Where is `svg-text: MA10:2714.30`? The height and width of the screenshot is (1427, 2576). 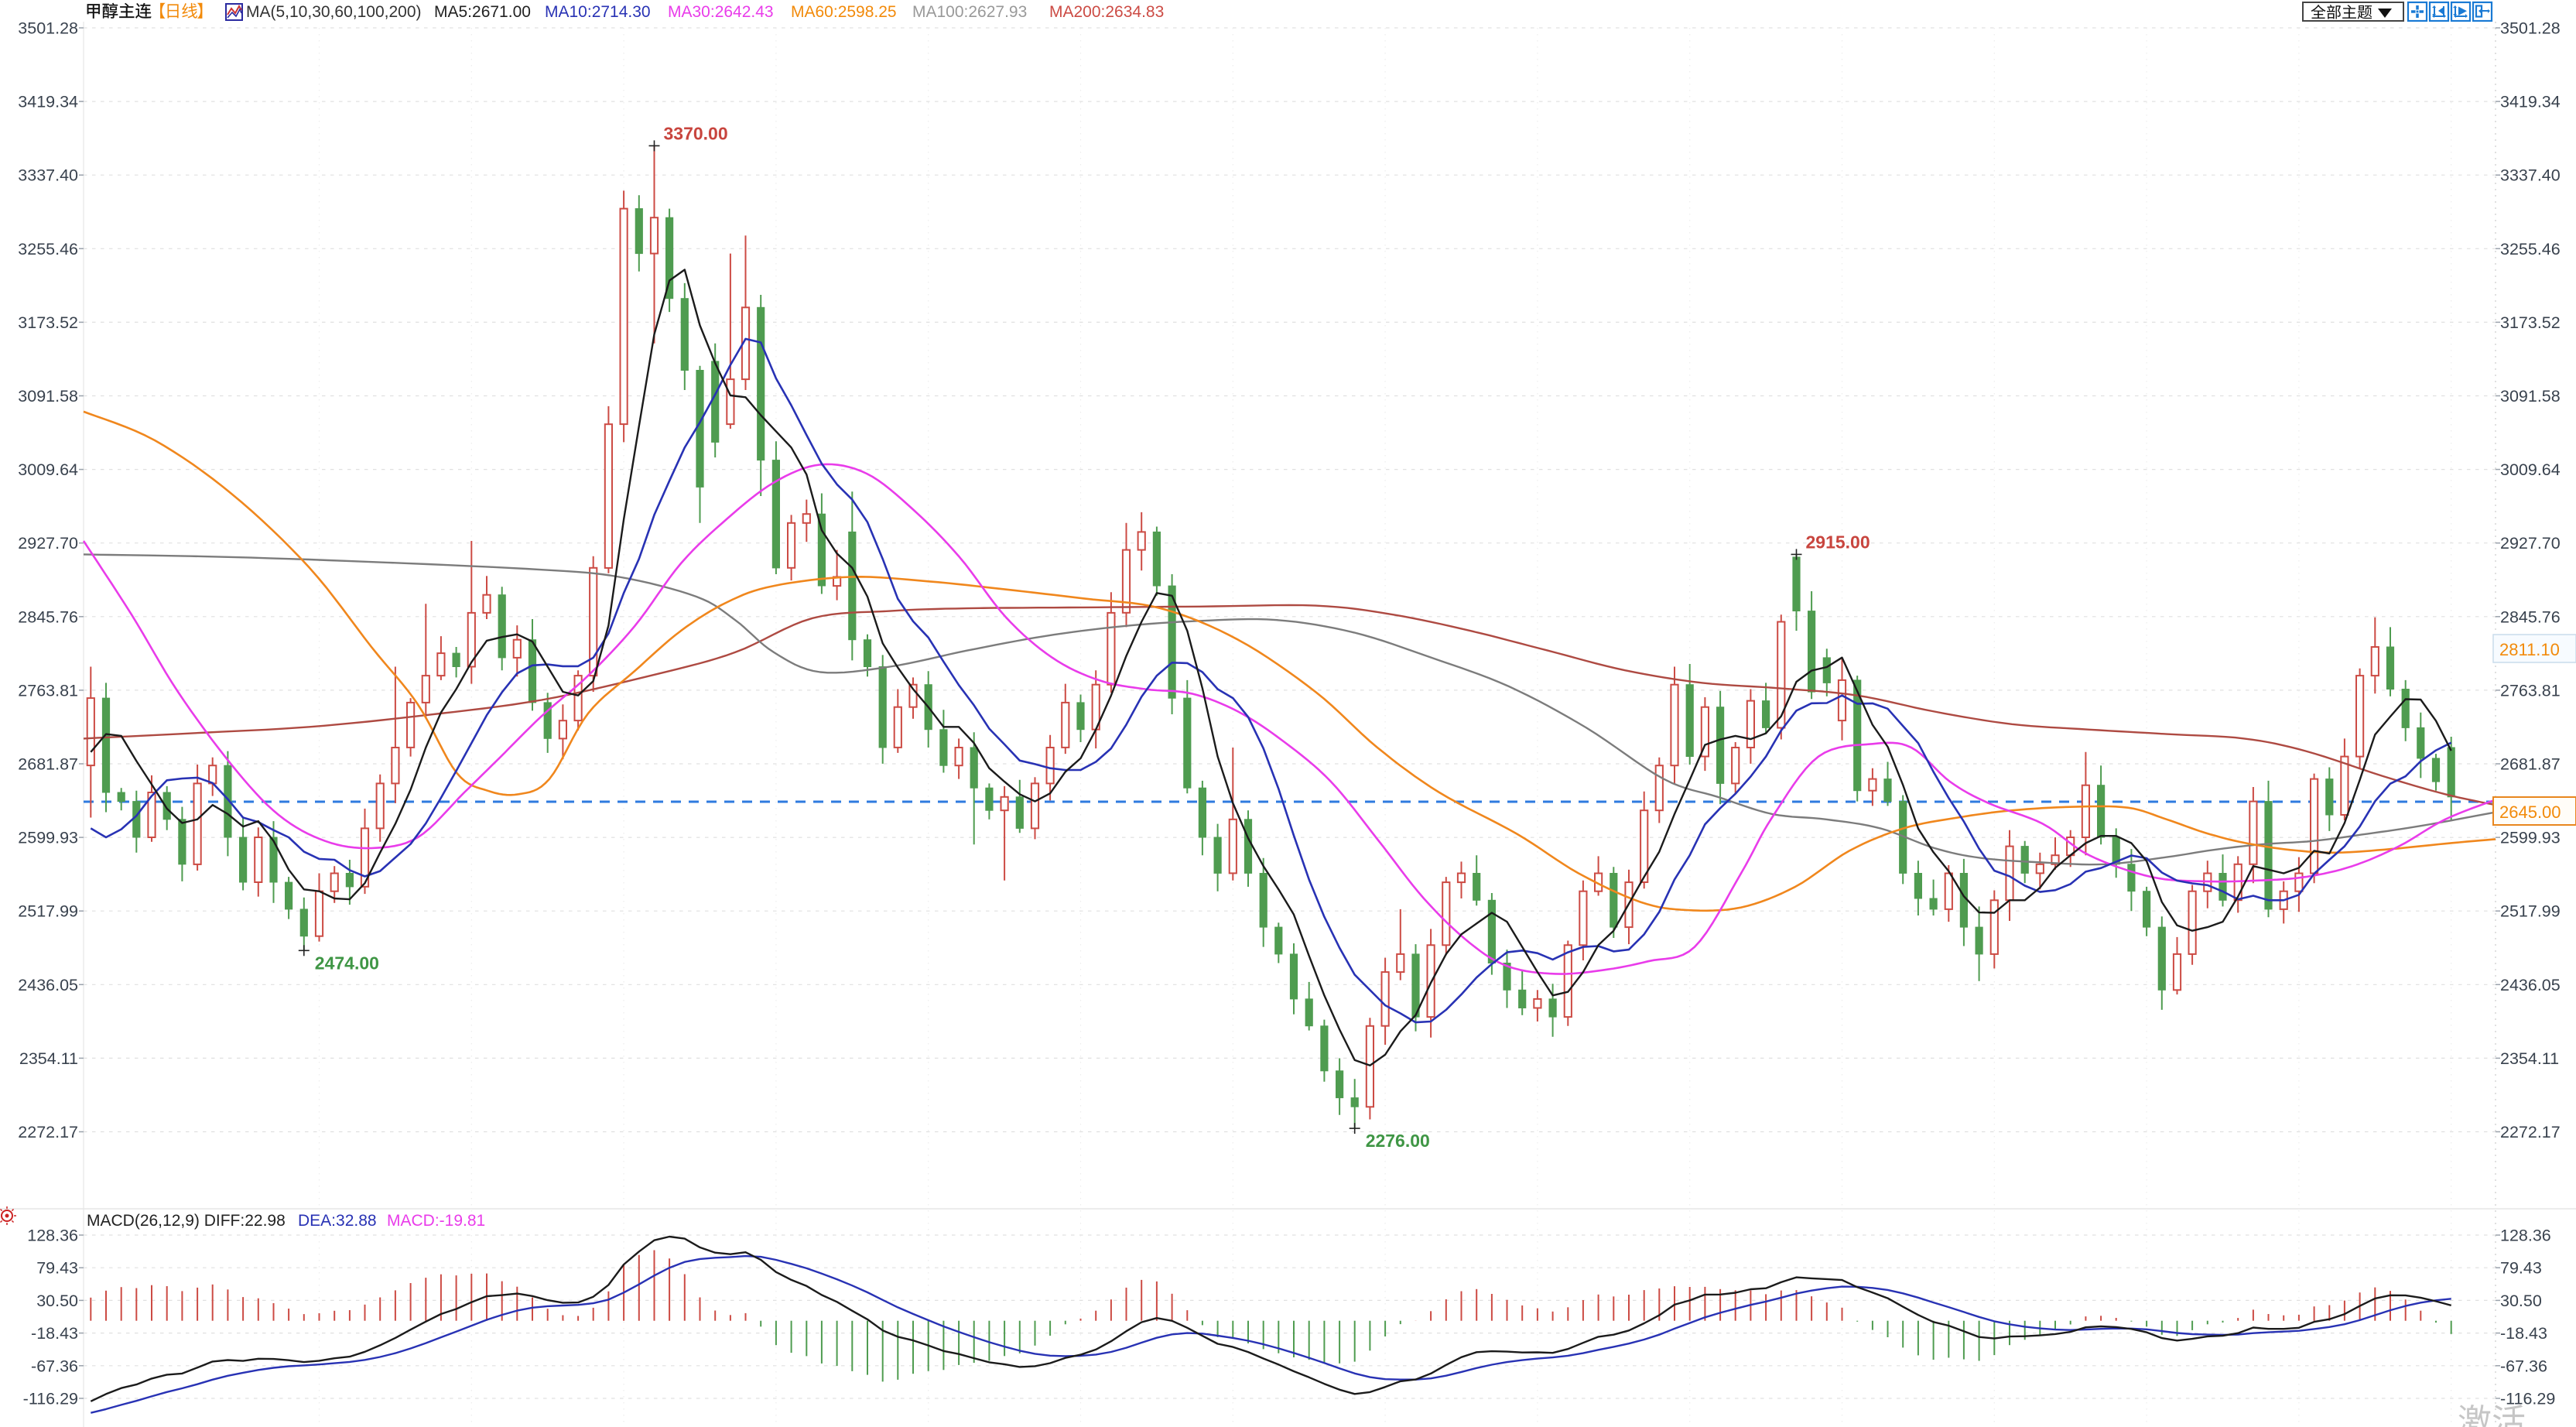
svg-text: MA10:2714.30 is located at coordinates (598, 12).